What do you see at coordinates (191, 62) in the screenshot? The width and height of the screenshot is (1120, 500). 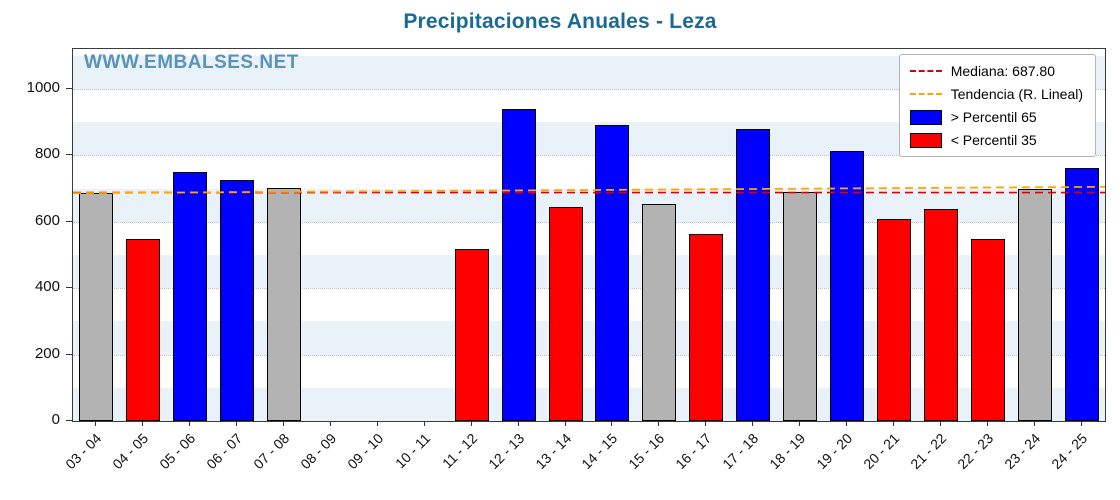 I see `watermark: WWW.EMBALSES.NET` at bounding box center [191, 62].